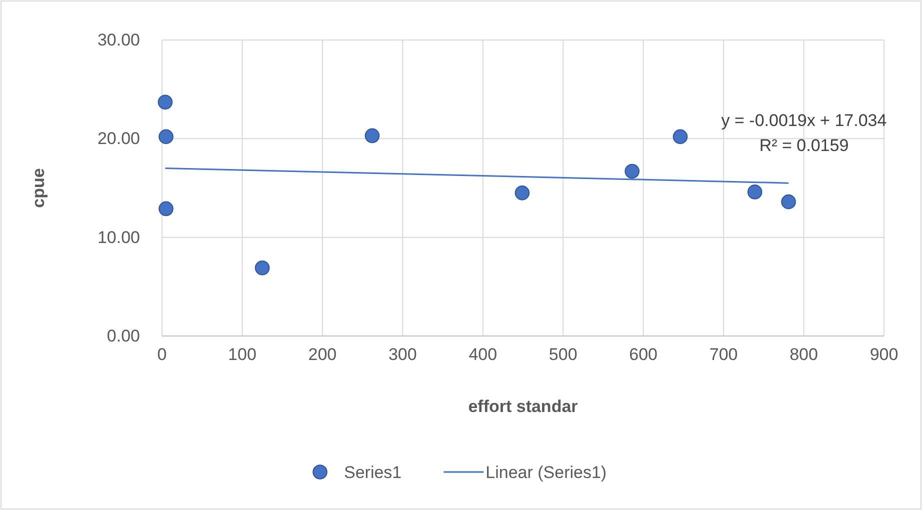 This screenshot has width=922, height=510. Describe the element at coordinates (483, 354) in the screenshot. I see `x-tick-label: 400` at that location.